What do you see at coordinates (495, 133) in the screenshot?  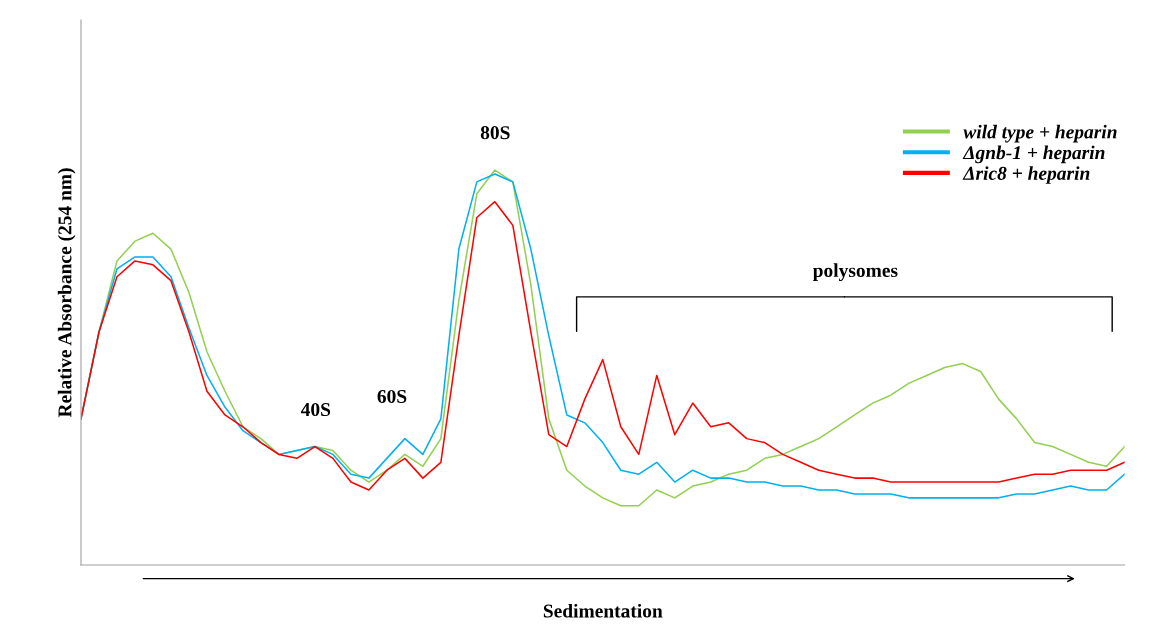 I see `text: 80S` at bounding box center [495, 133].